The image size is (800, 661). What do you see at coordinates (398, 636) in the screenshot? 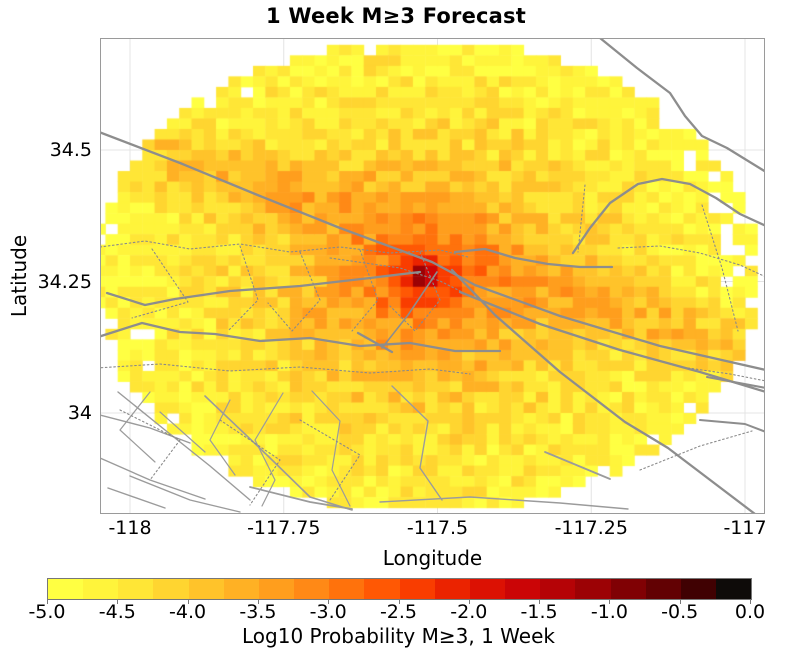
I see `colorbar-label: Log10 Probability M≥3, 1 Week` at bounding box center [398, 636].